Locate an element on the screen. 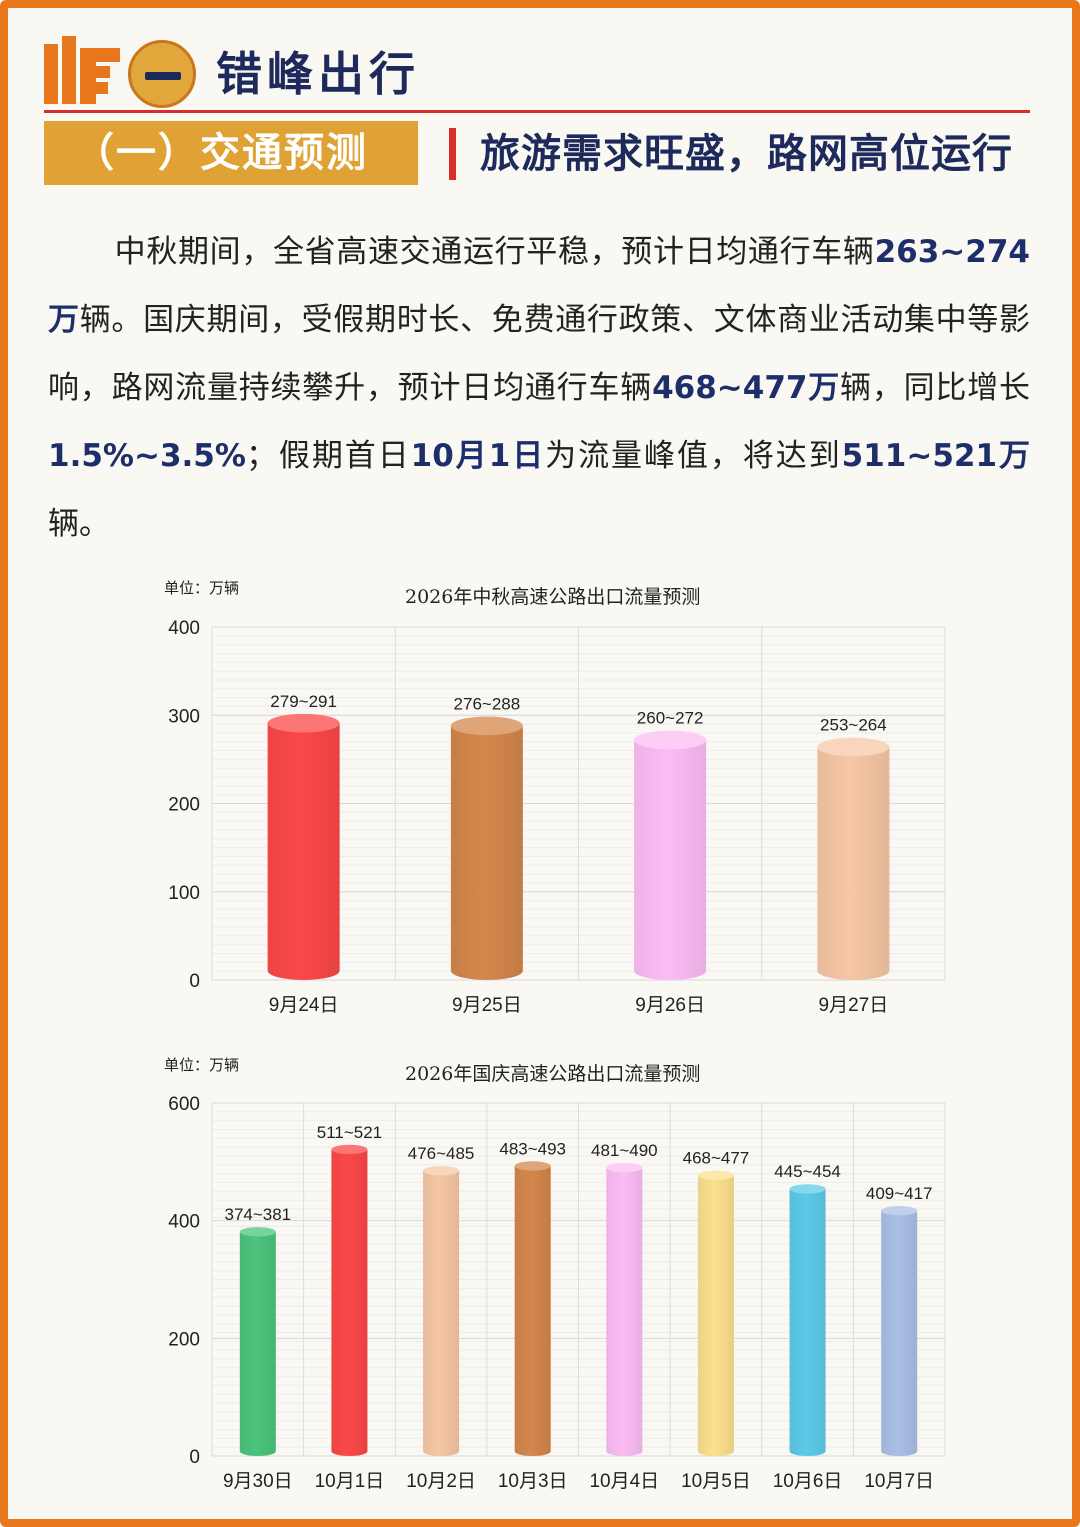 The width and height of the screenshot is (1080, 1527). data-label: 476~485 is located at coordinates (441, 1153).